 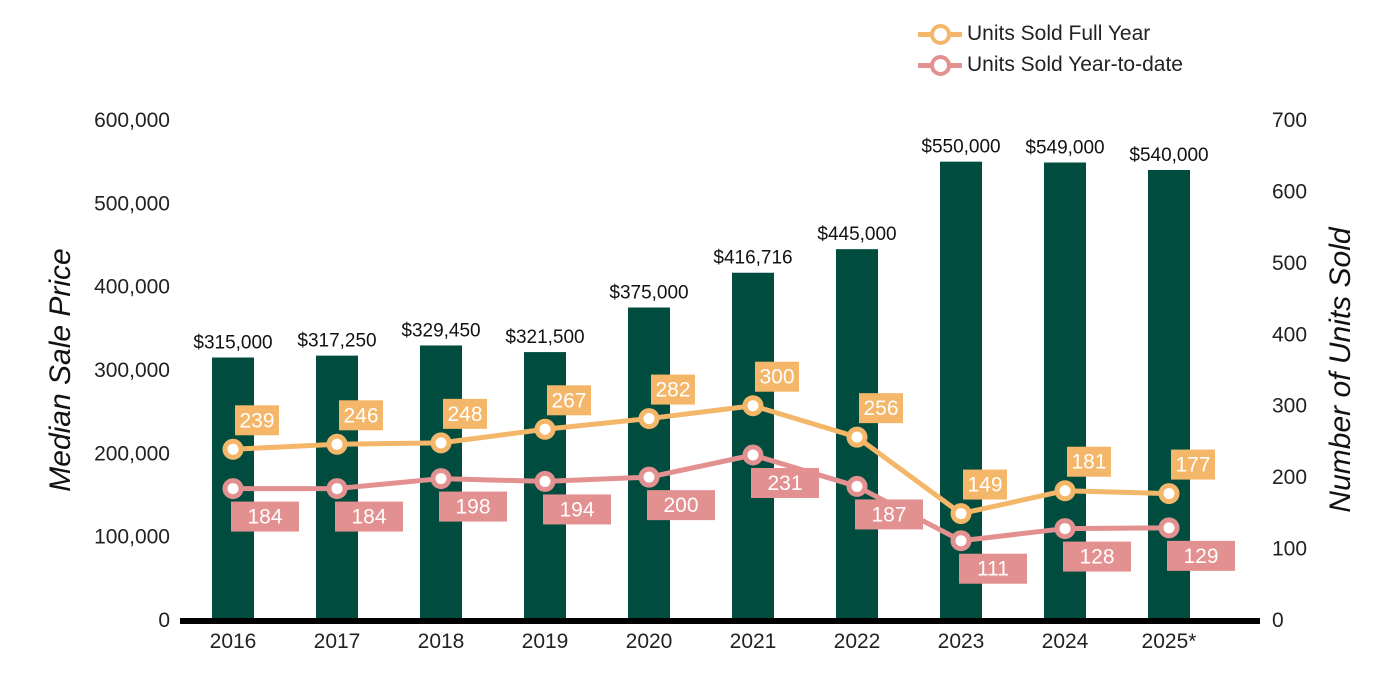 I want to click on bar-value-label: $317,250, so click(x=336, y=341).